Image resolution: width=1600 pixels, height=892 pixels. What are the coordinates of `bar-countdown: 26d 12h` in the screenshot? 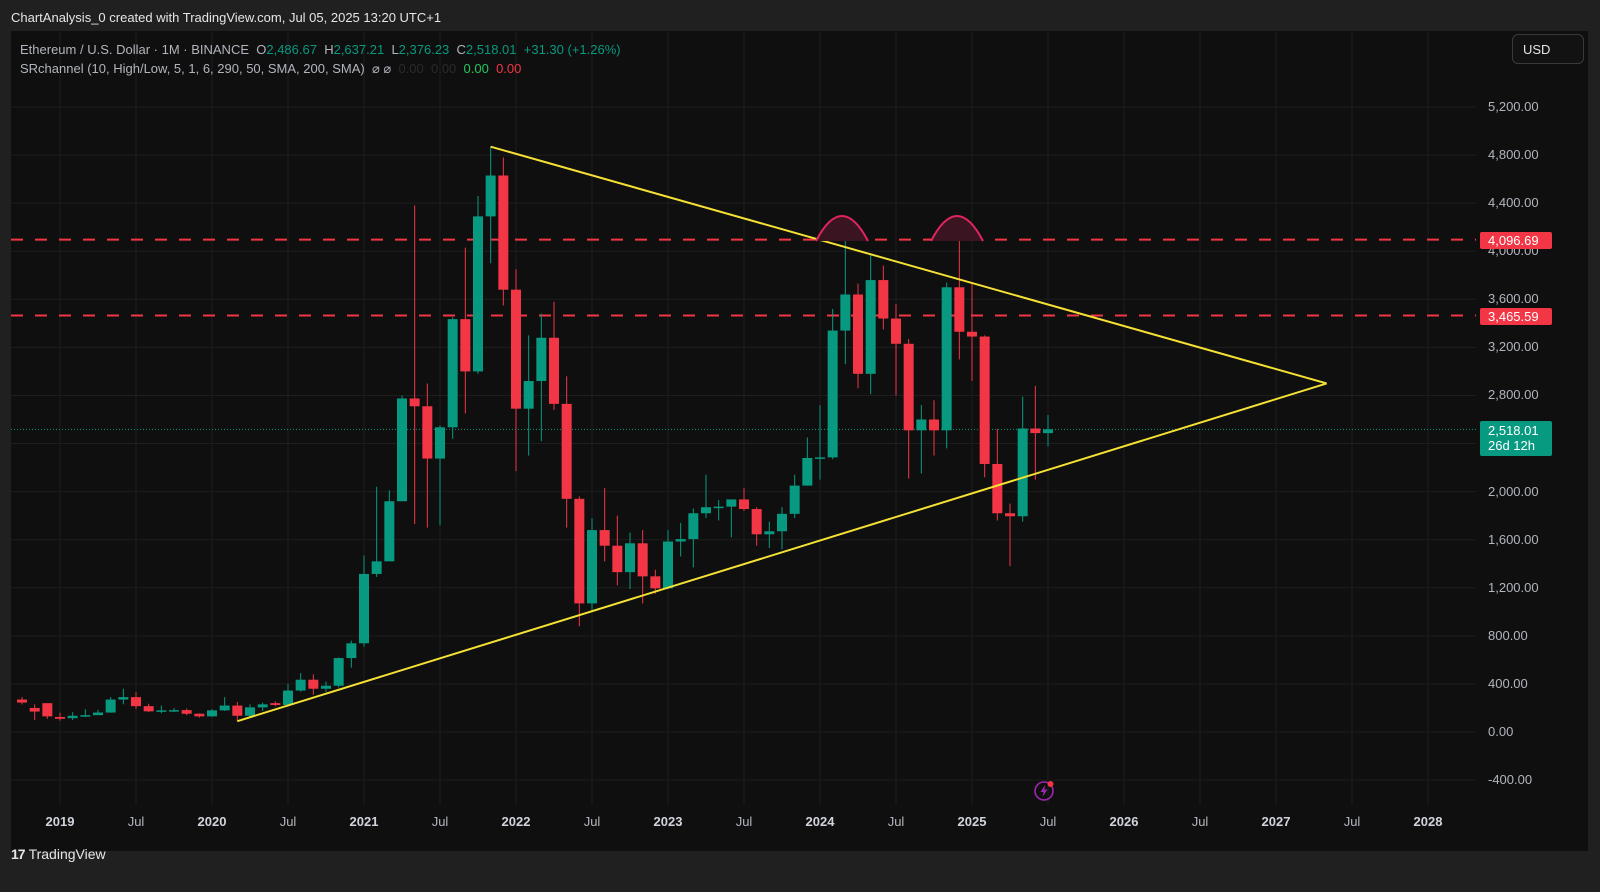 It's located at (1511, 445).